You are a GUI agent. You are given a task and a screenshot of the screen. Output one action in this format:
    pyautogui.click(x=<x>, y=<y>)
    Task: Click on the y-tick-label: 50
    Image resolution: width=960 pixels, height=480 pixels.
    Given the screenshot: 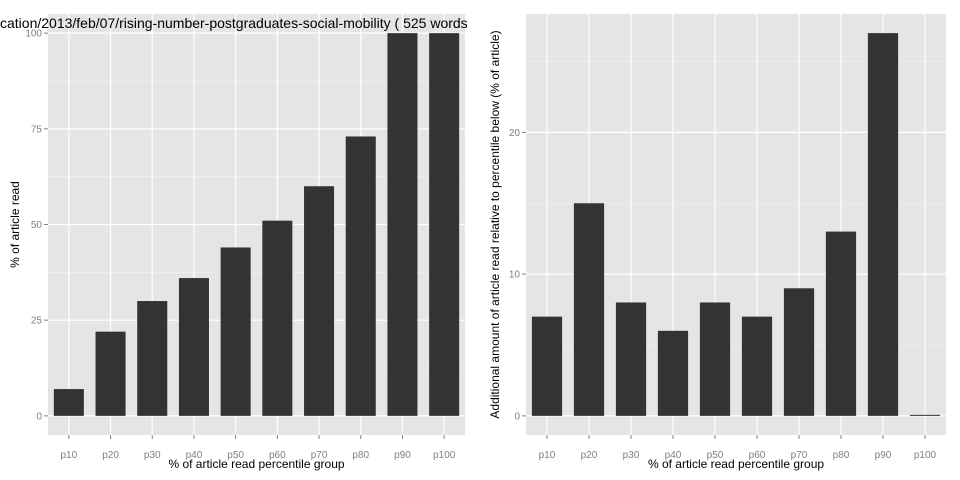 What is the action you would take?
    pyautogui.click(x=37, y=225)
    